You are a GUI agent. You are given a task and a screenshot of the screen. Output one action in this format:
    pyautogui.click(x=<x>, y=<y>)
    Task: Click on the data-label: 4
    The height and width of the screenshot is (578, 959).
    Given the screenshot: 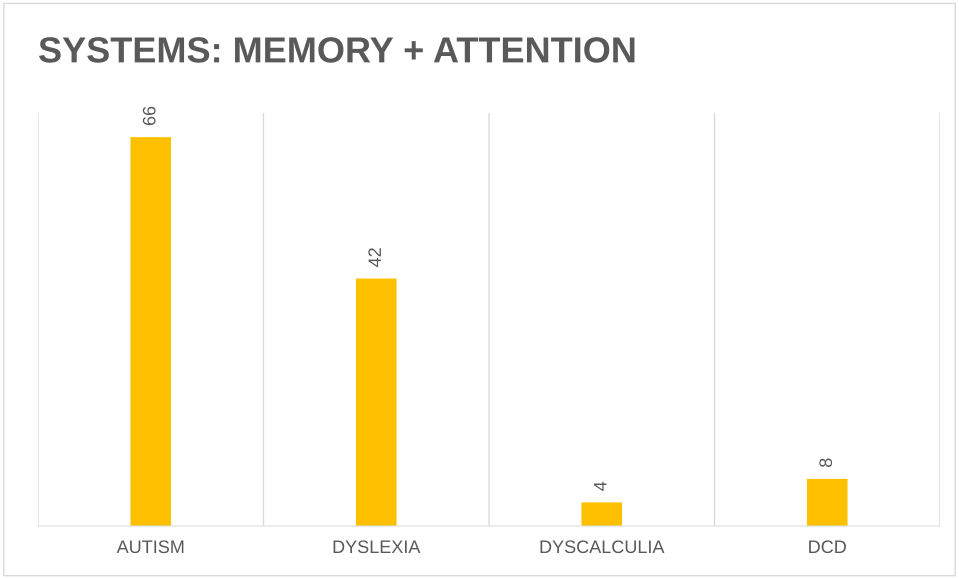 What is the action you would take?
    pyautogui.click(x=600, y=486)
    